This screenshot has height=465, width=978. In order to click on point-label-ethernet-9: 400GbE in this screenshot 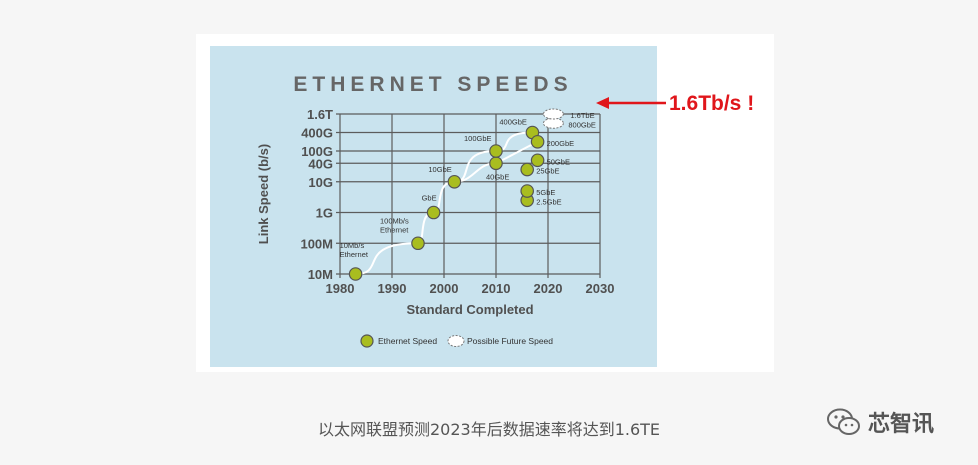, I will do `click(513, 122)`.